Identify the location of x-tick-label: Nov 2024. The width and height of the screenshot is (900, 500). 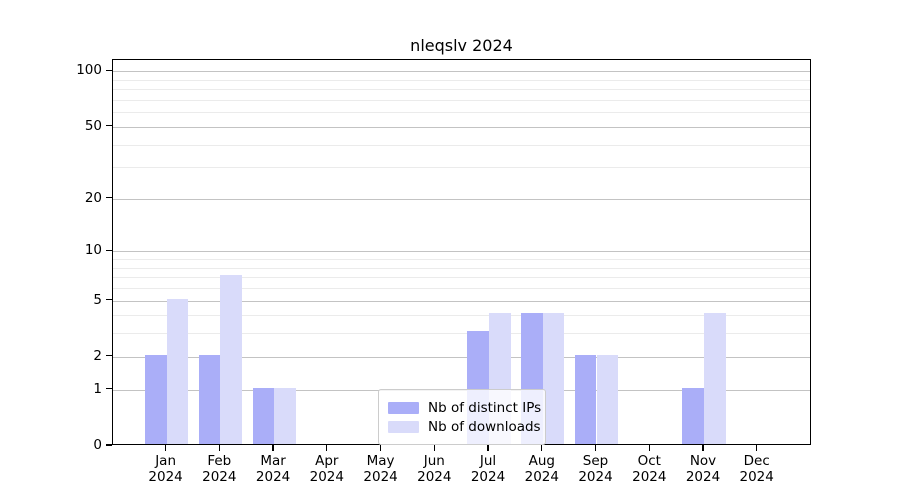
(703, 469).